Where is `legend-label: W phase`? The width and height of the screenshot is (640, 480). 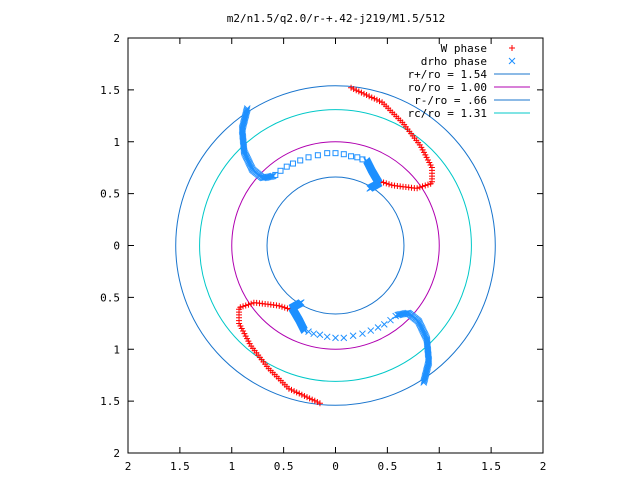 legend-label: W phase is located at coordinates (464, 48).